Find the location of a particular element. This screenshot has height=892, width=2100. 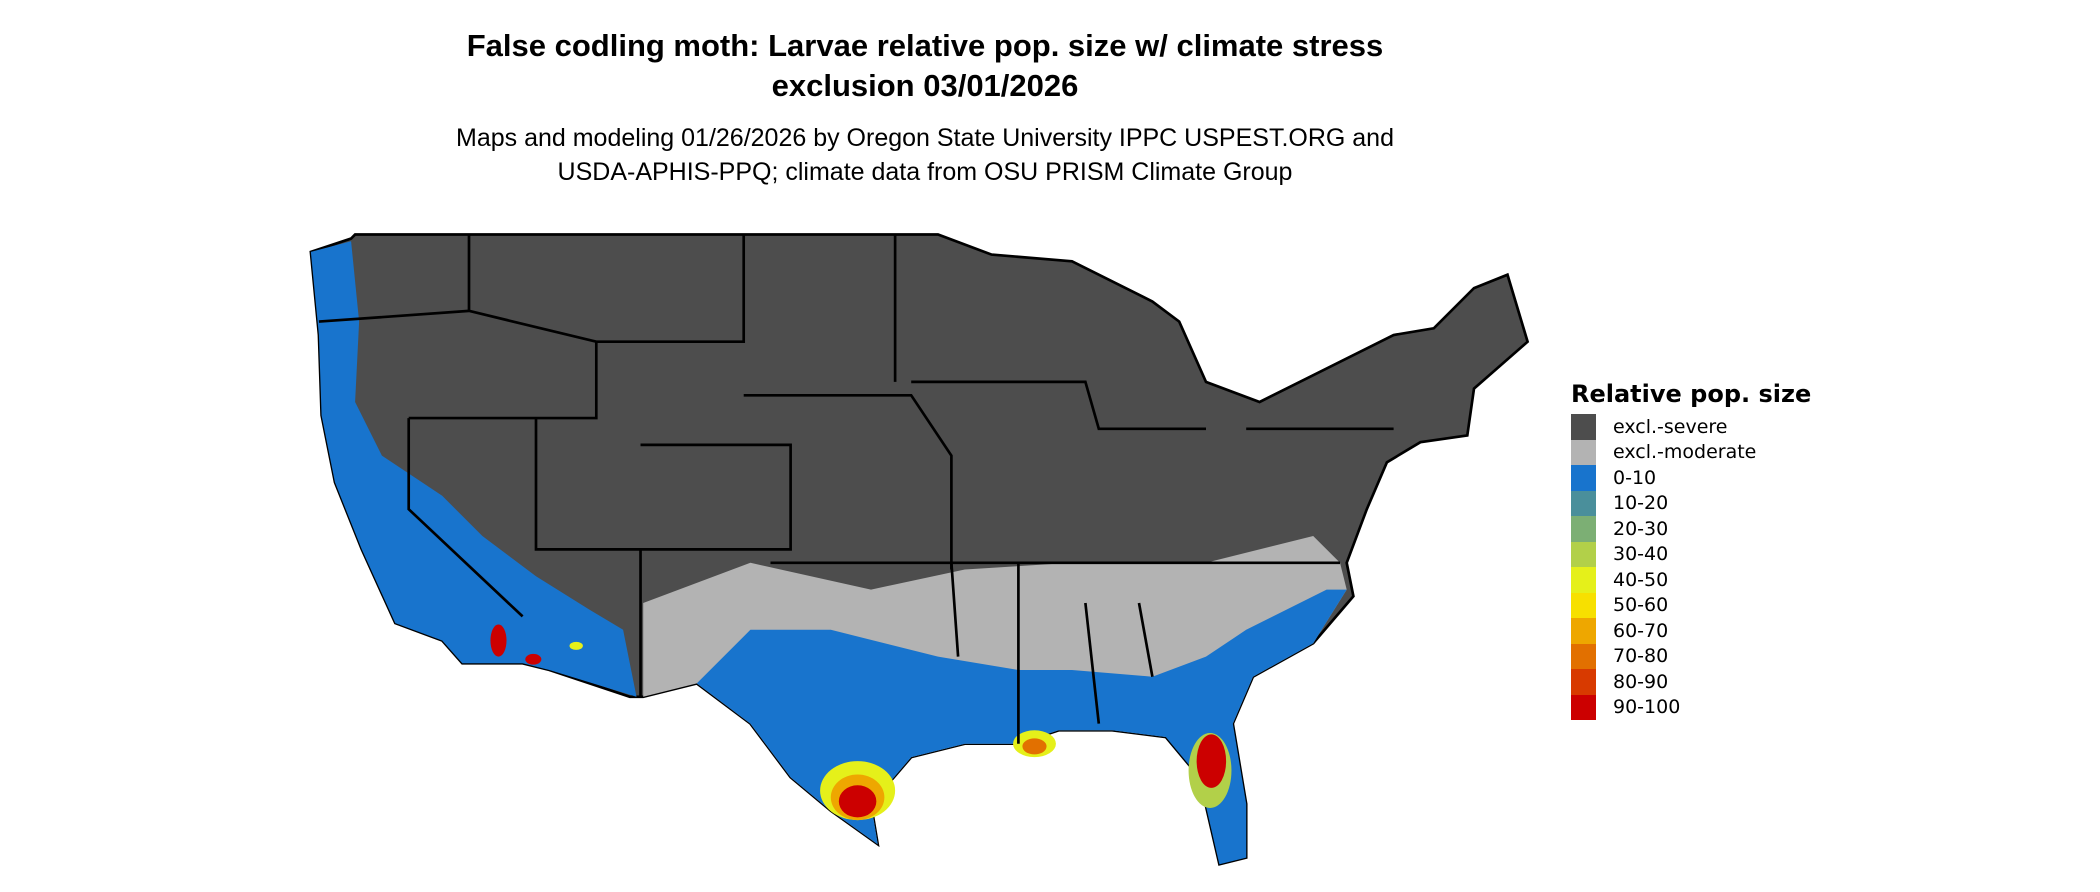

legend-item: 0-10 is located at coordinates (1691, 478).